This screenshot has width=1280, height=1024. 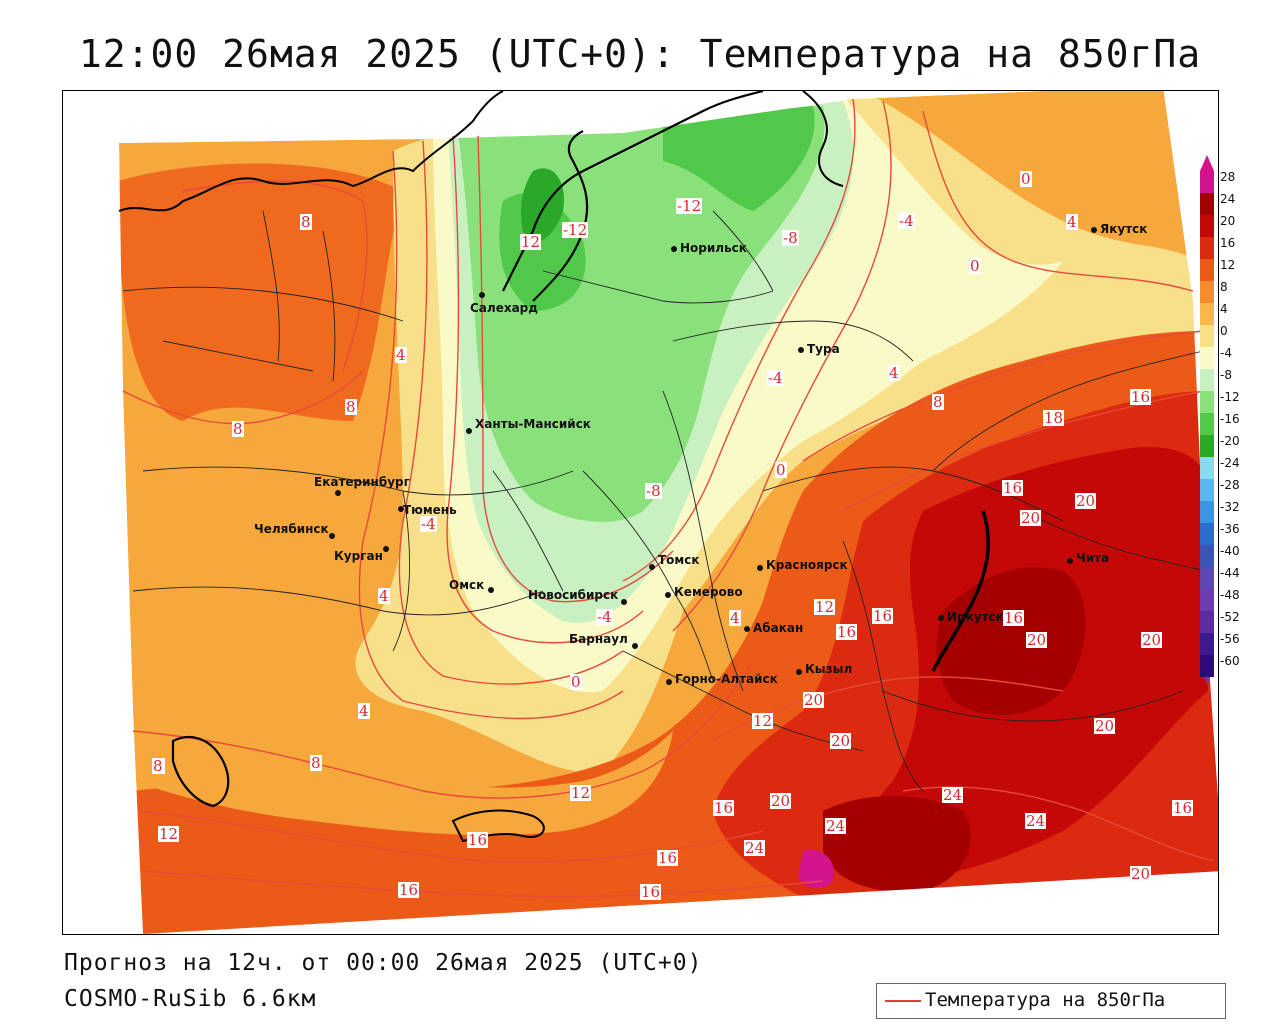 I want to click on colorbar-label: -4, so click(x=1226, y=353).